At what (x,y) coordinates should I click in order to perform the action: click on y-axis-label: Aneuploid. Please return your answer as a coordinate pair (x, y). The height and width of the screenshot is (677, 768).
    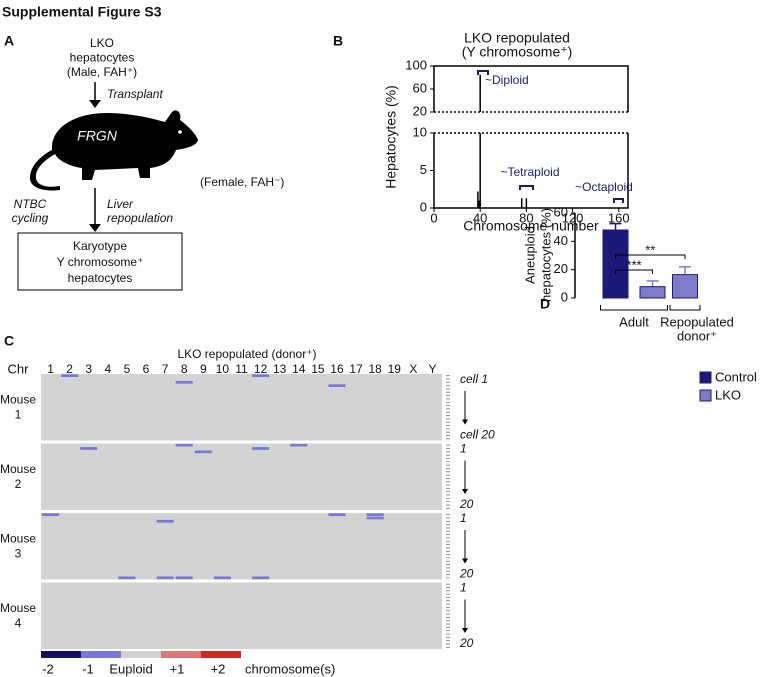
    Looking at the image, I should click on (529, 255).